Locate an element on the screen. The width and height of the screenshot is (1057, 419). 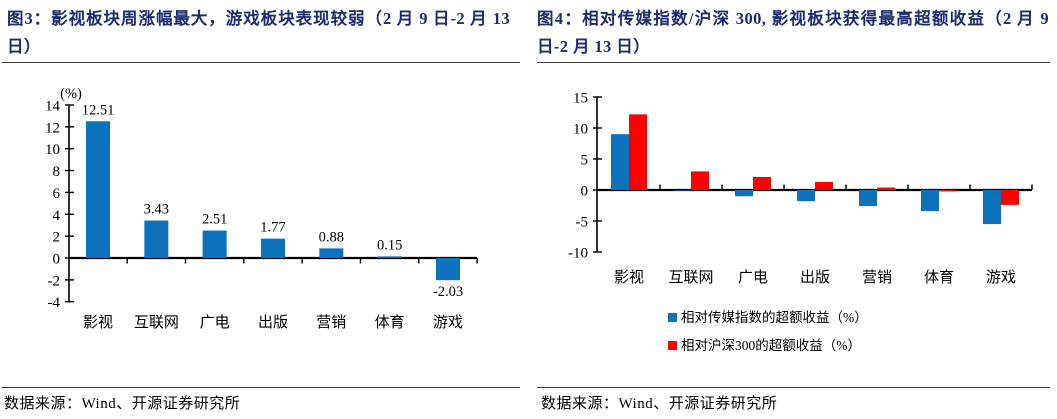
y-tick-label: 15 is located at coordinates (580, 99).